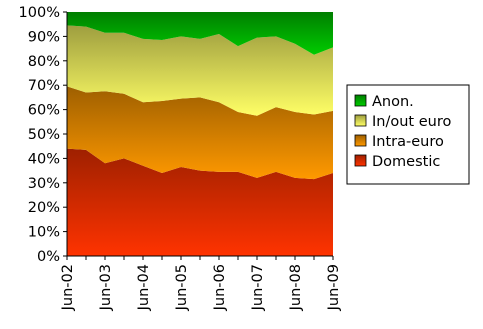 The width and height of the screenshot is (483, 329). Describe the element at coordinates (360, 120) in the screenshot. I see `legend-swatch-in-out-euro` at that location.